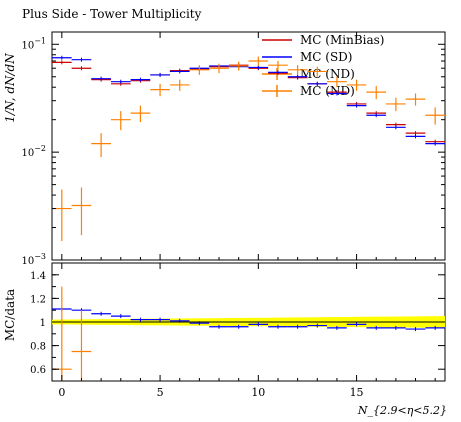  I want to click on y-tick-label: 10⁻², so click(33, 151).